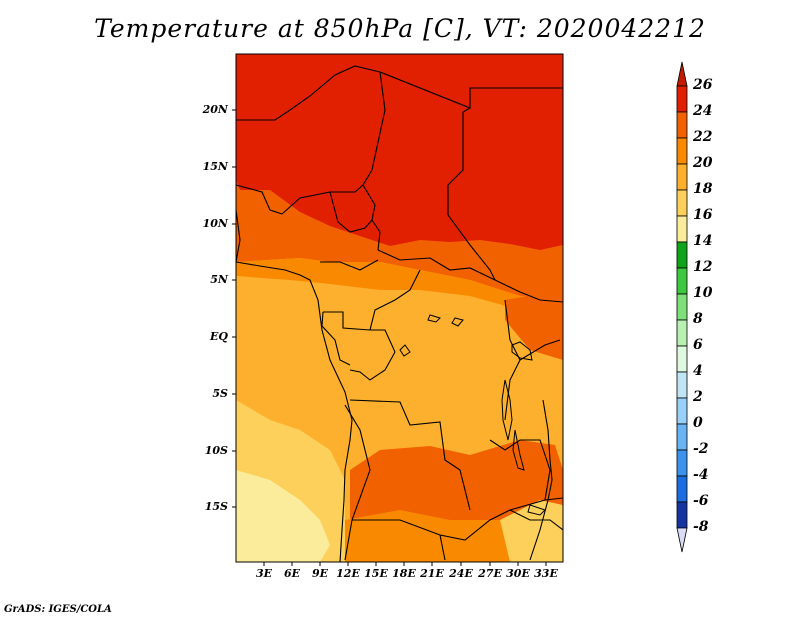 This screenshot has height=618, width=800. I want to click on colorbar-label: 20, so click(703, 163).